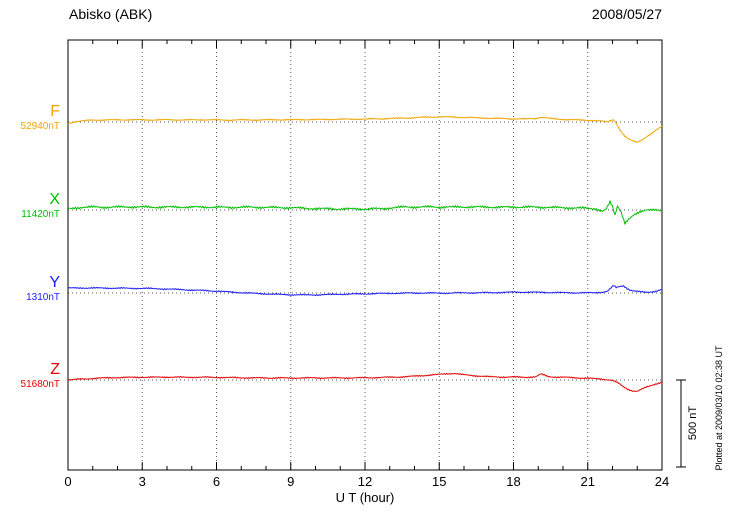  I want to click on series-name-z: Z, so click(55, 369).